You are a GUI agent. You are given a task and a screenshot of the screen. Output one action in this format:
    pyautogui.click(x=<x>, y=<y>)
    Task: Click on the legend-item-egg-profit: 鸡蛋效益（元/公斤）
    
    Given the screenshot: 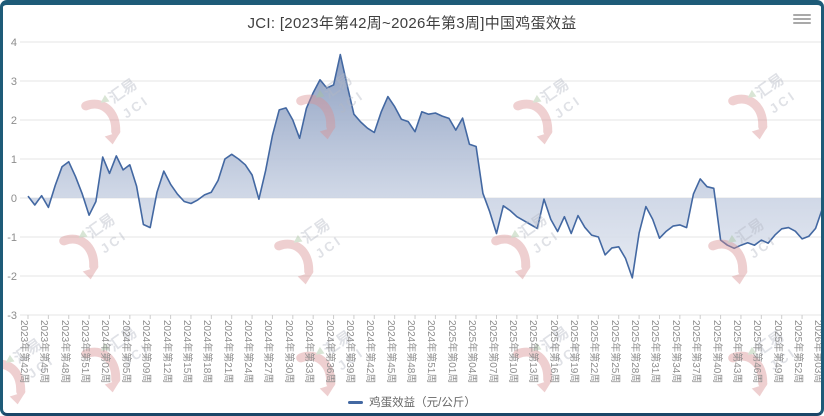 What is the action you would take?
    pyautogui.click(x=412, y=402)
    